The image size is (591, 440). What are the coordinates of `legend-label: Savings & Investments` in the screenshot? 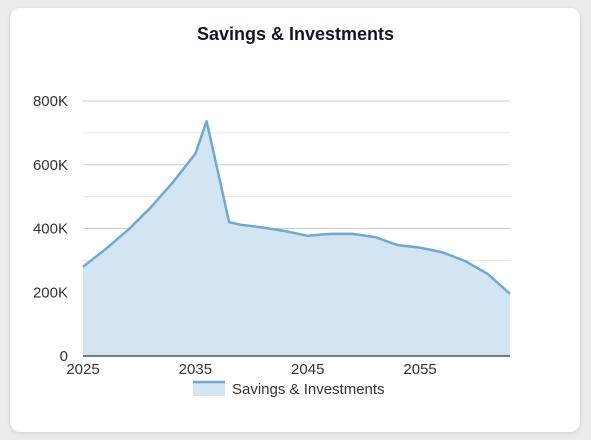 It's located at (308, 389).